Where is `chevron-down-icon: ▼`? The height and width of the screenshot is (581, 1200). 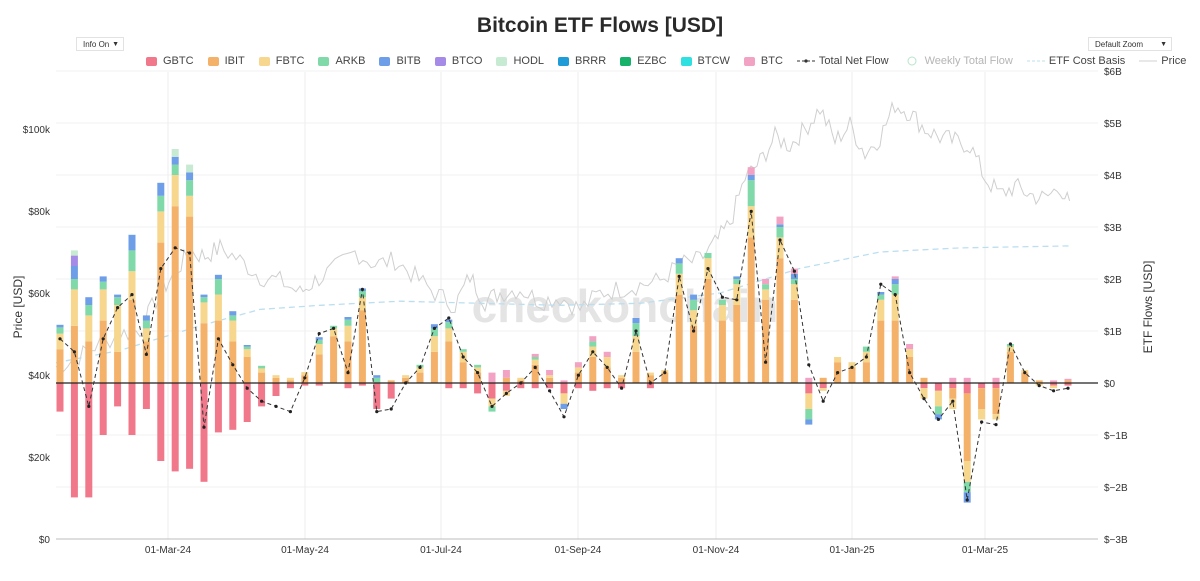 chevron-down-icon: ▼ is located at coordinates (115, 44).